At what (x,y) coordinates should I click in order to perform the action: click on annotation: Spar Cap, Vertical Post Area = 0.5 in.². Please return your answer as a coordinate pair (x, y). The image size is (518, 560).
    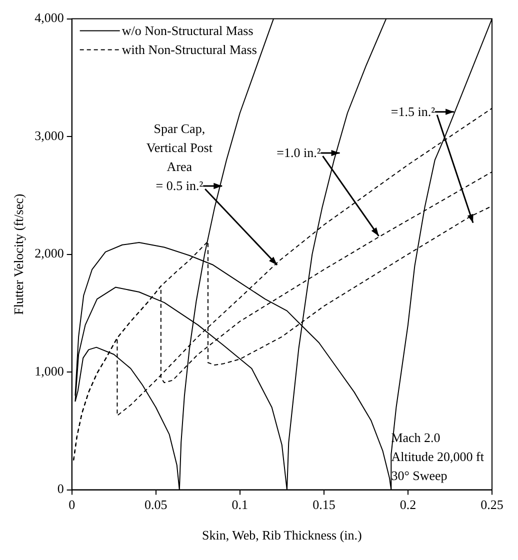
    Looking at the image, I should click on (179, 157).